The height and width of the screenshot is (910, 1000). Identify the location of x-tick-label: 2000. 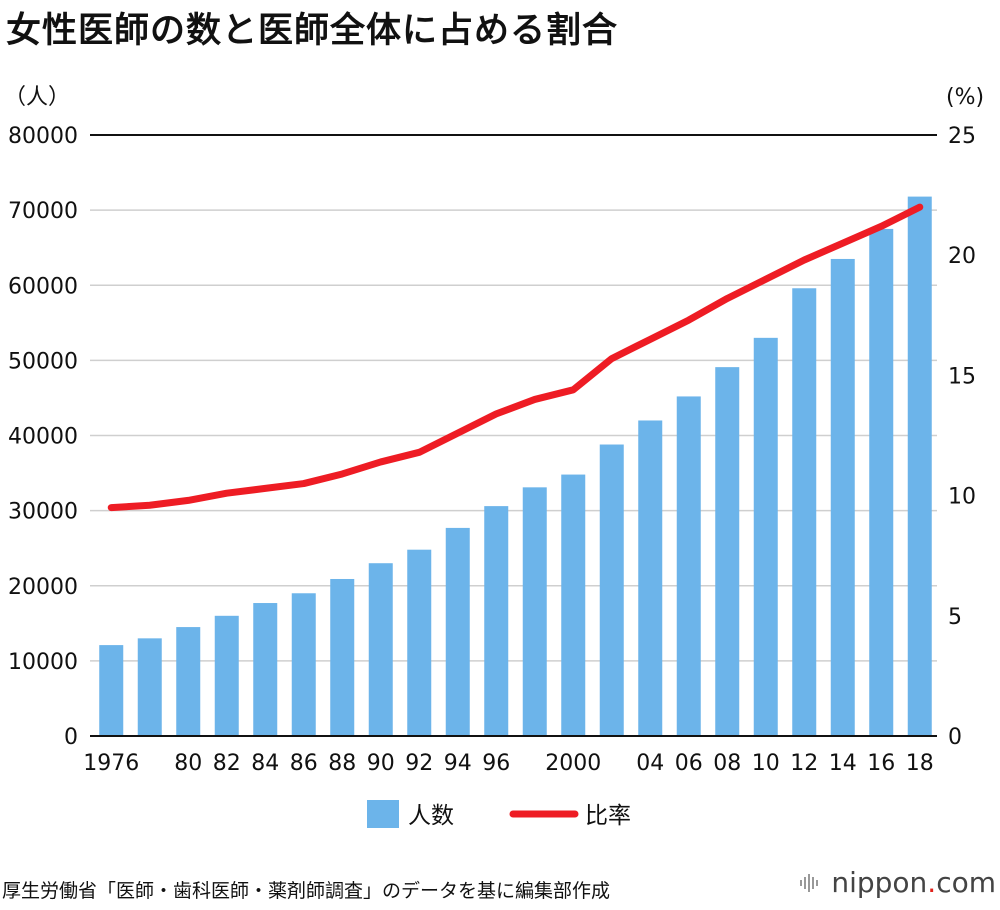
(573, 763).